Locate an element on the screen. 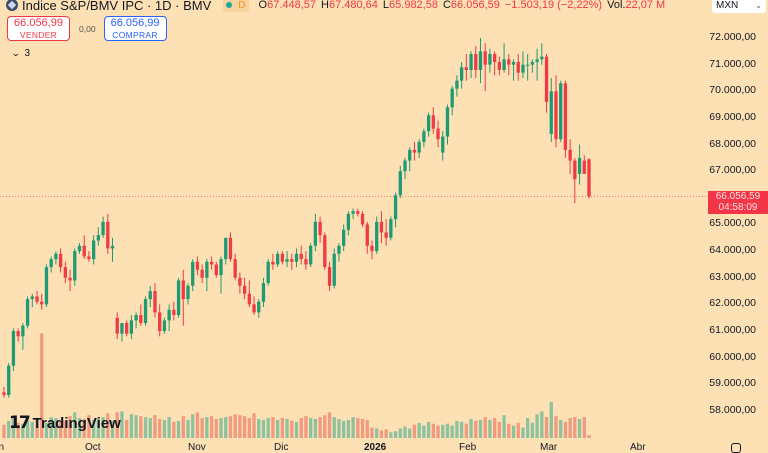 The width and height of the screenshot is (768, 453). sell-label: VENDER is located at coordinates (38, 34).